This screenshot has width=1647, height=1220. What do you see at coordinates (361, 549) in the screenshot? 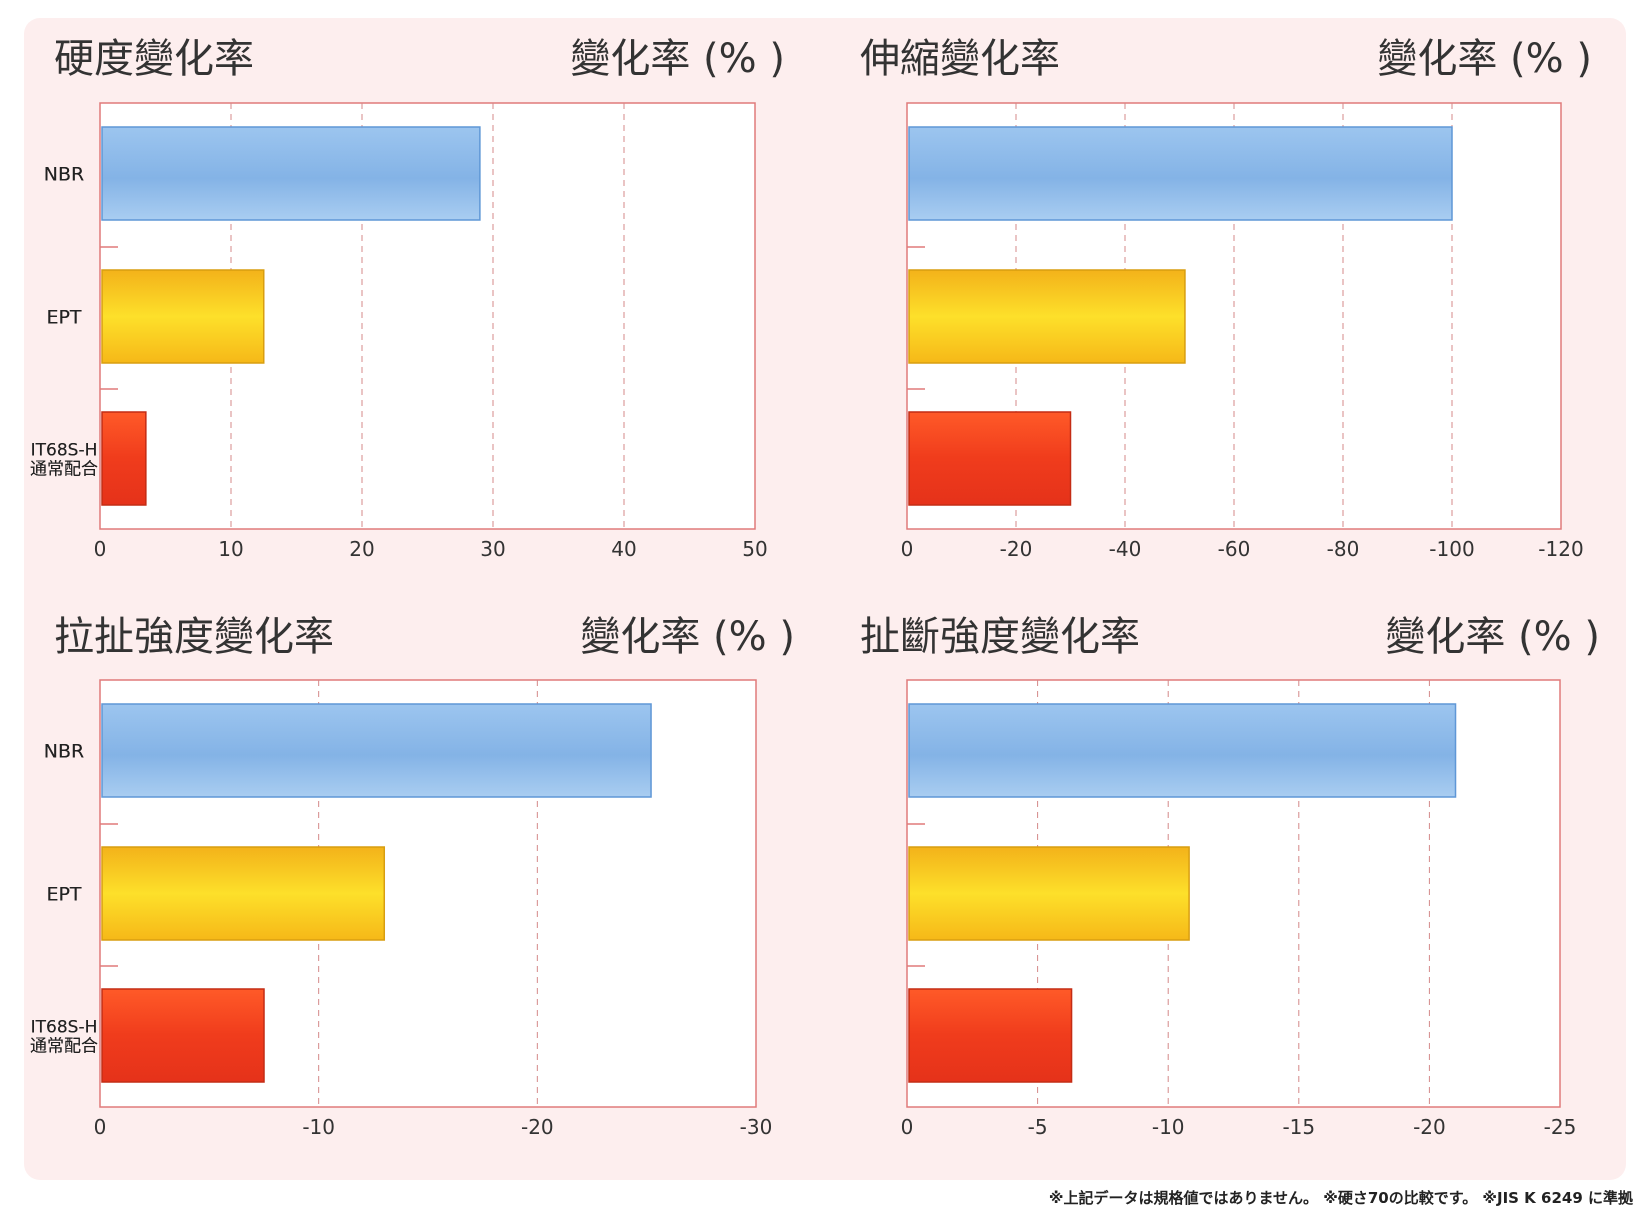
I see `tick-label: 20` at bounding box center [361, 549].